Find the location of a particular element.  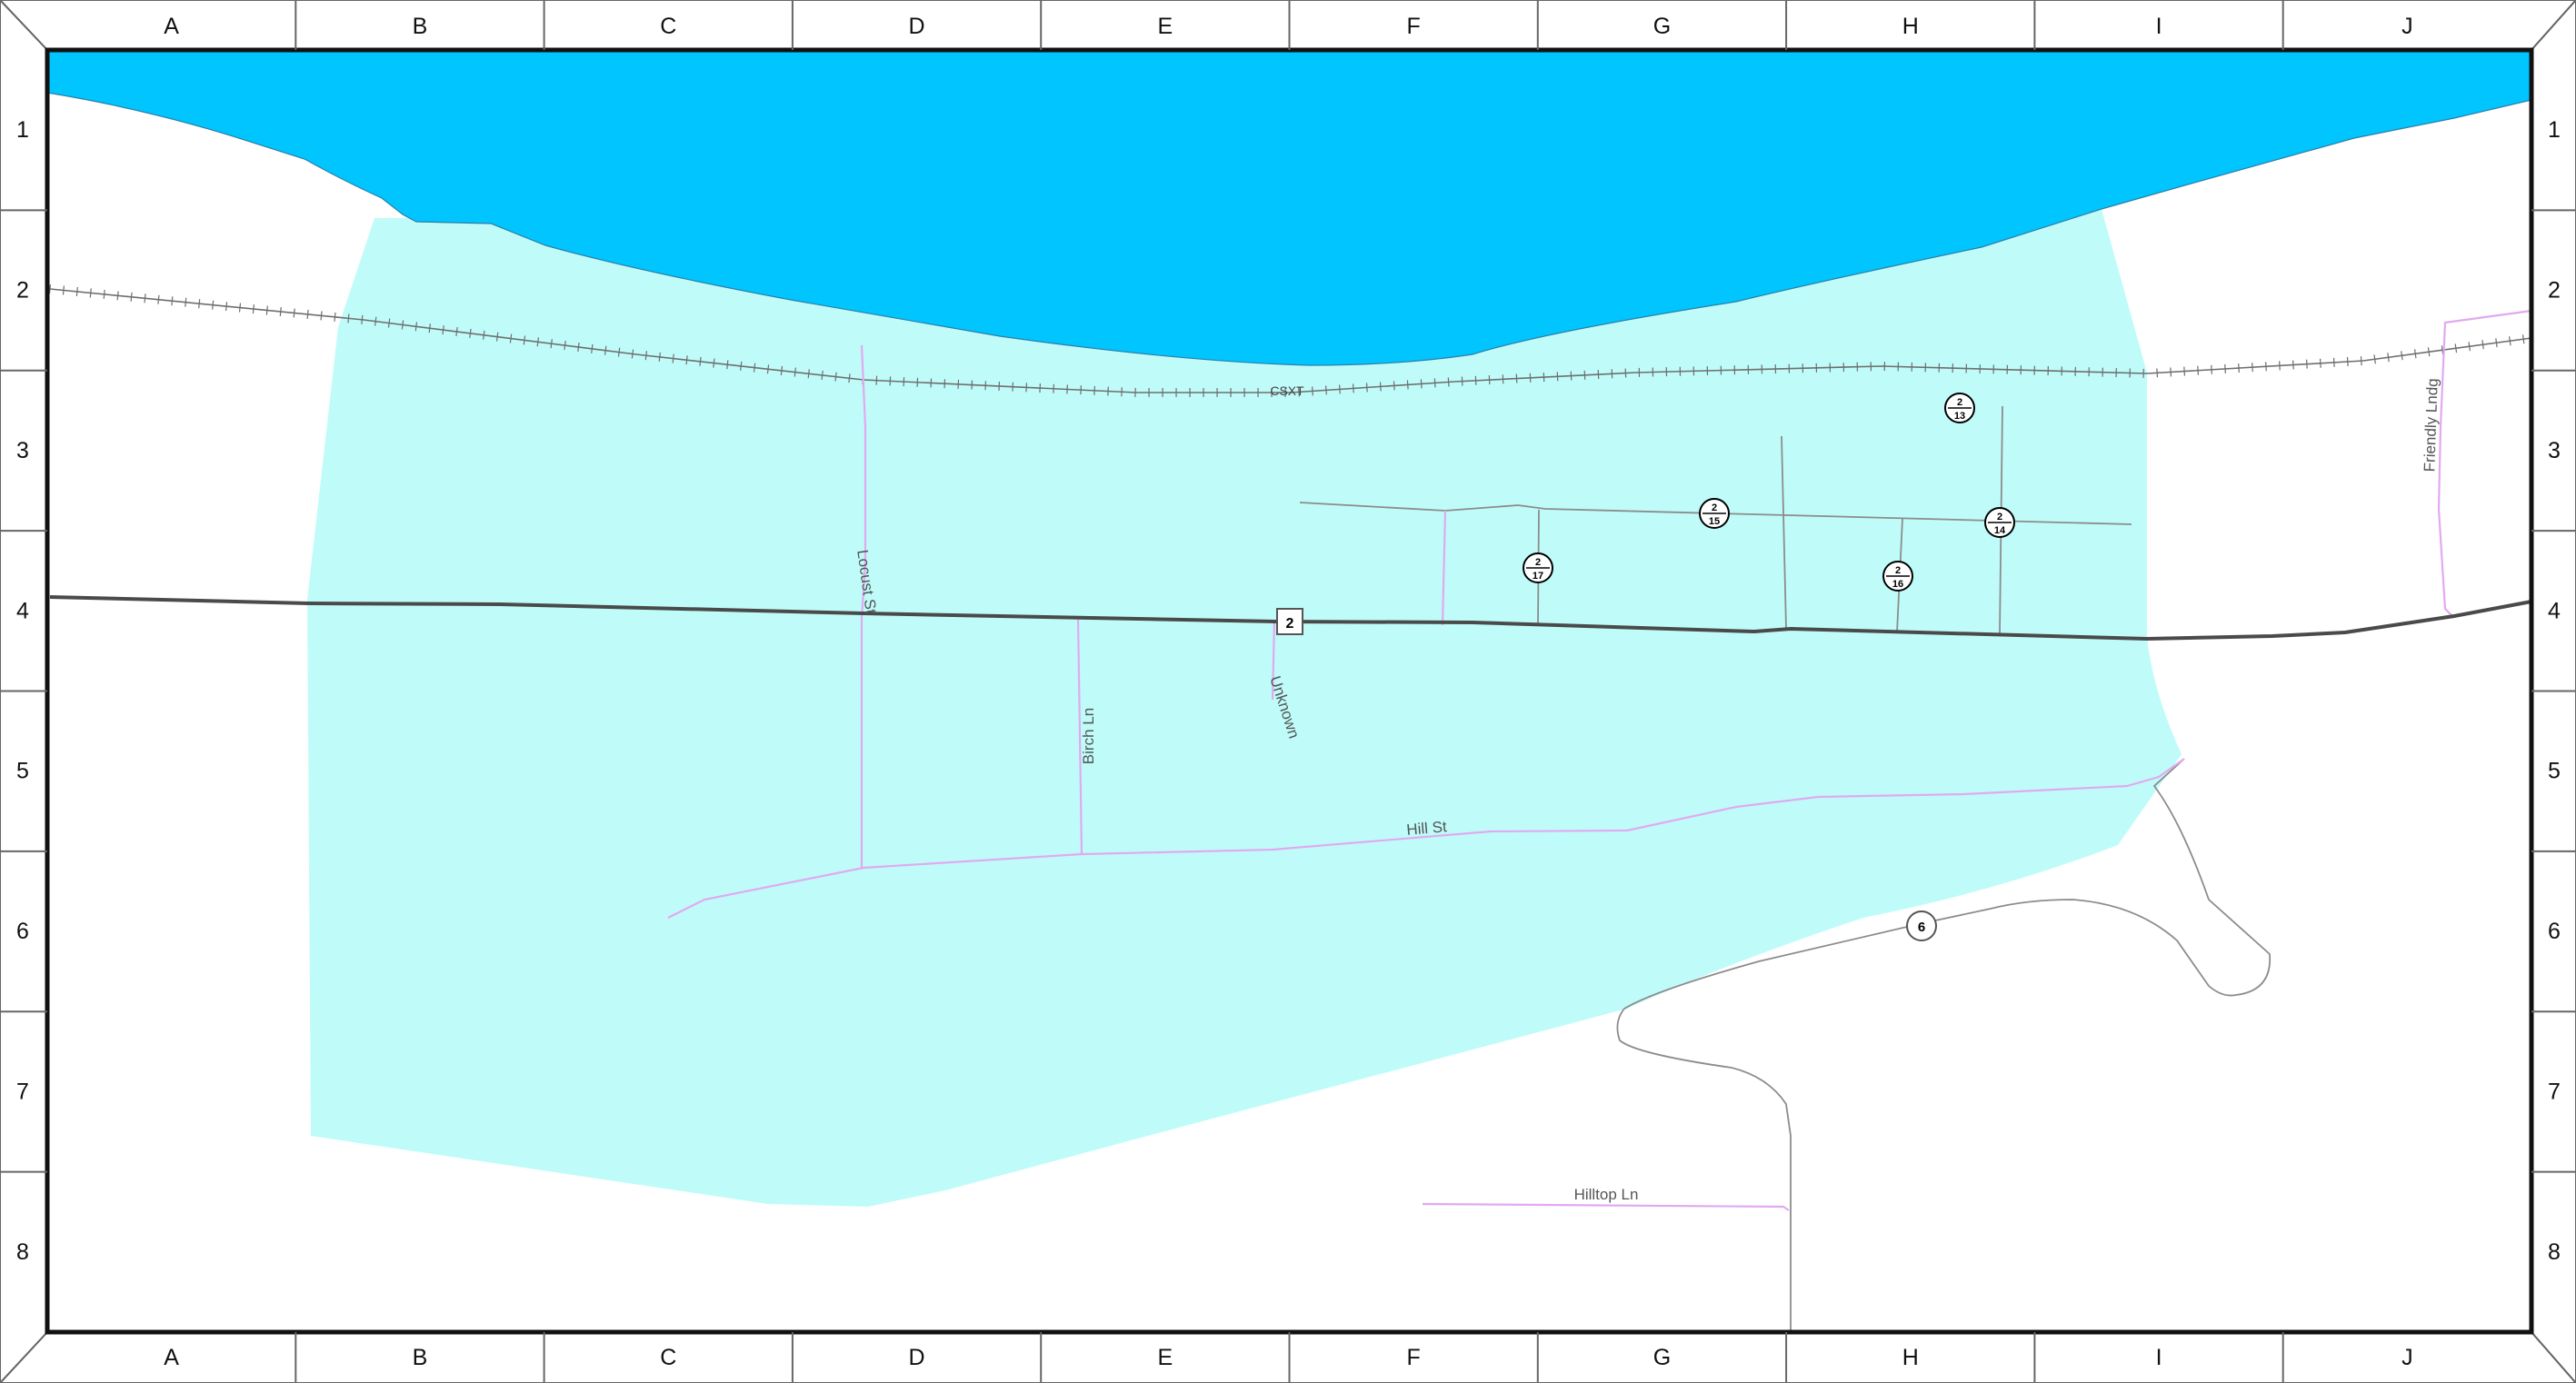

county-route-17-shield: 2 17 is located at coordinates (1538, 567).